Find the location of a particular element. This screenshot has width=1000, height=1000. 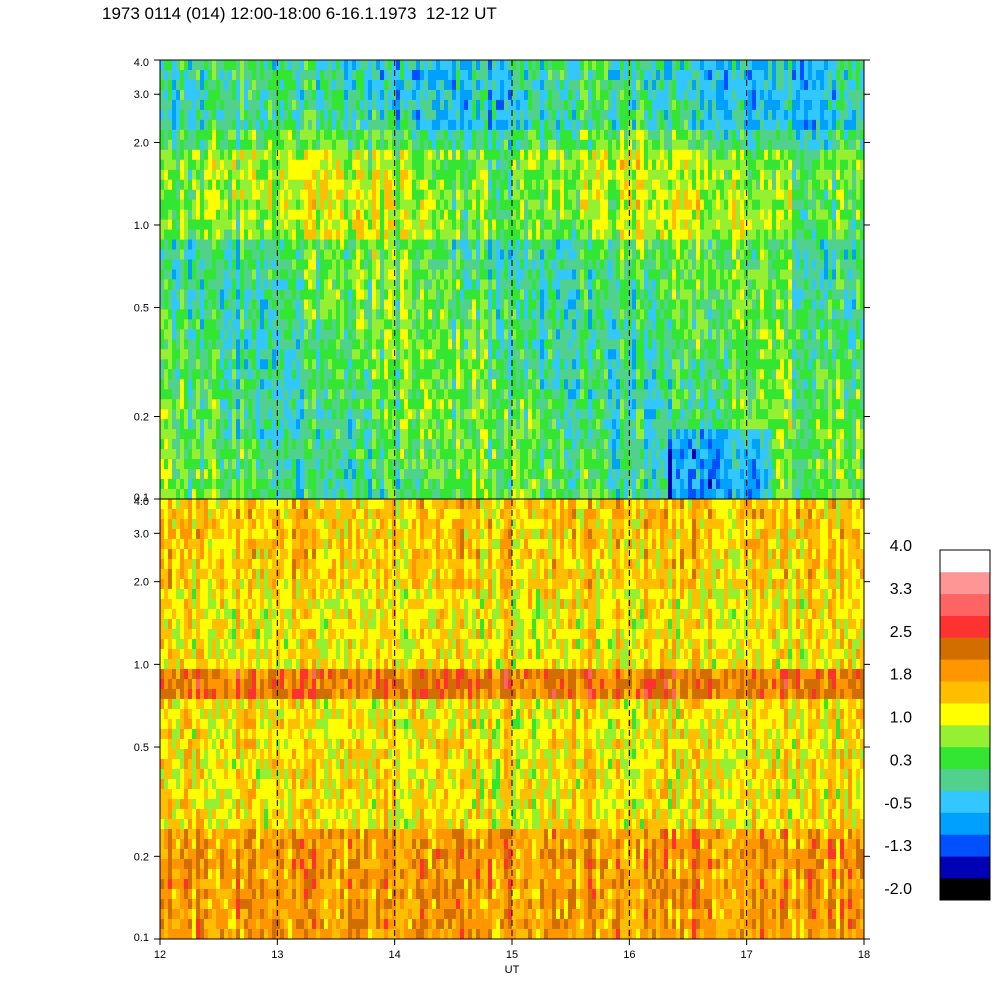

colorbar-label: 3.3 is located at coordinates (901, 589).